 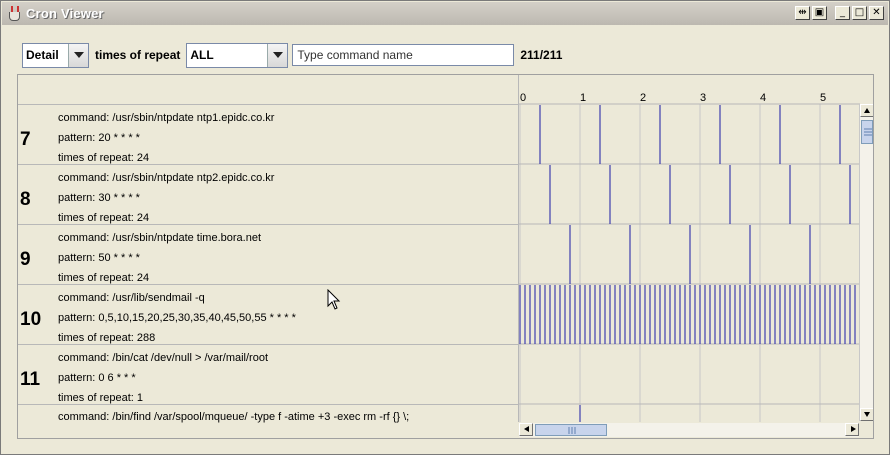 I want to click on title-bar: Cron Viewer ⇹ ▣ _ □ ✕, so click(x=445, y=13).